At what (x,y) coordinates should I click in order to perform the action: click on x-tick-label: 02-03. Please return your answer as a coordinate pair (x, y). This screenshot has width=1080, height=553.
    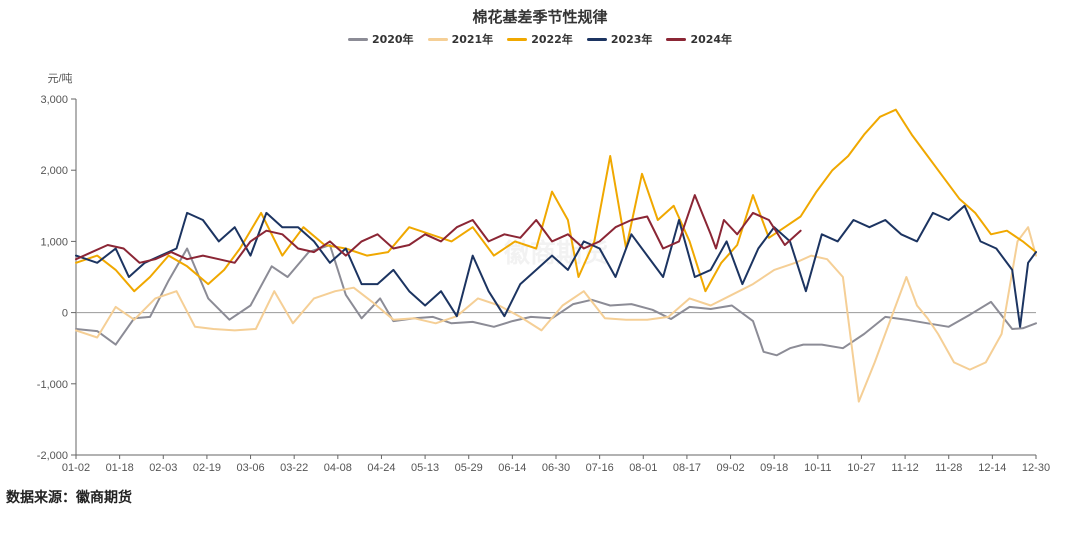
    Looking at the image, I should click on (163, 468).